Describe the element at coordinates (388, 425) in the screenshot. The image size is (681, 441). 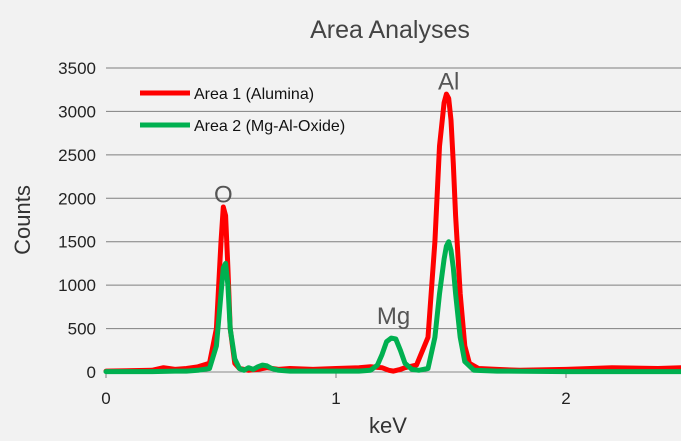
I see `x-axis-title: keV` at that location.